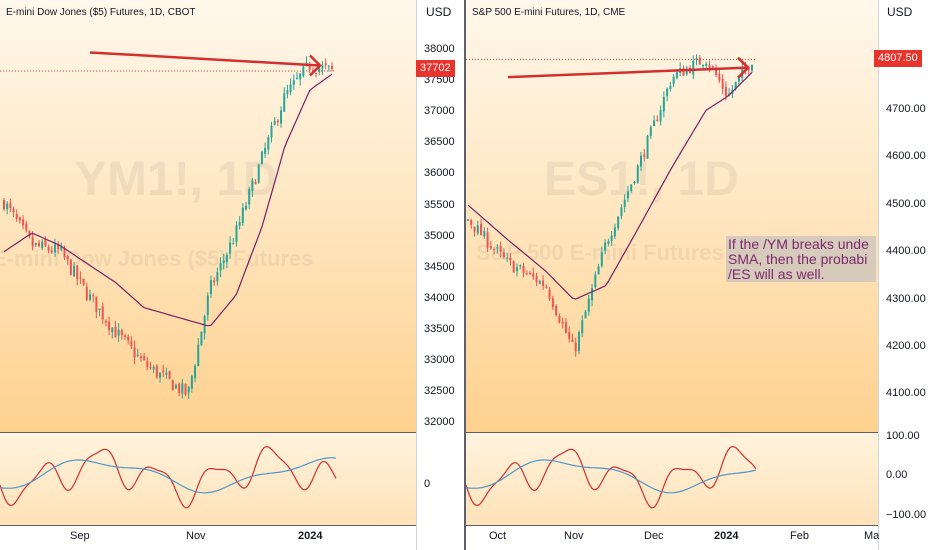 This screenshot has width=932, height=550. What do you see at coordinates (208, 538) in the screenshot?
I see `dow-time-axis` at bounding box center [208, 538].